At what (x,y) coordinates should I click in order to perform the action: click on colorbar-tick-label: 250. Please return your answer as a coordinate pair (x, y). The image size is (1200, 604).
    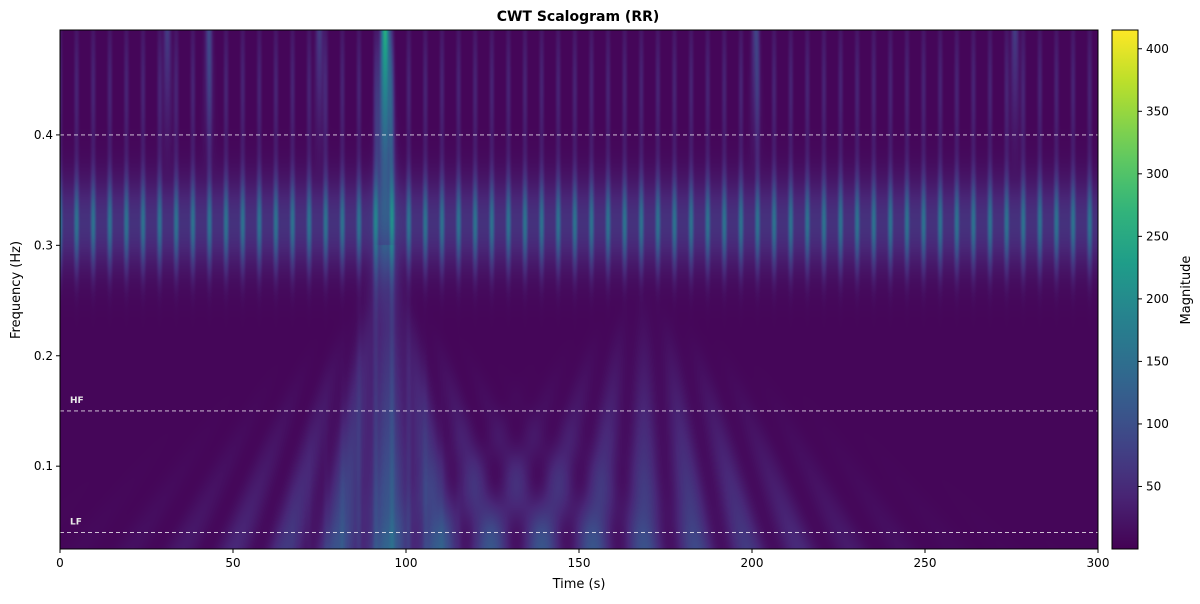
    Looking at the image, I should click on (1157, 236).